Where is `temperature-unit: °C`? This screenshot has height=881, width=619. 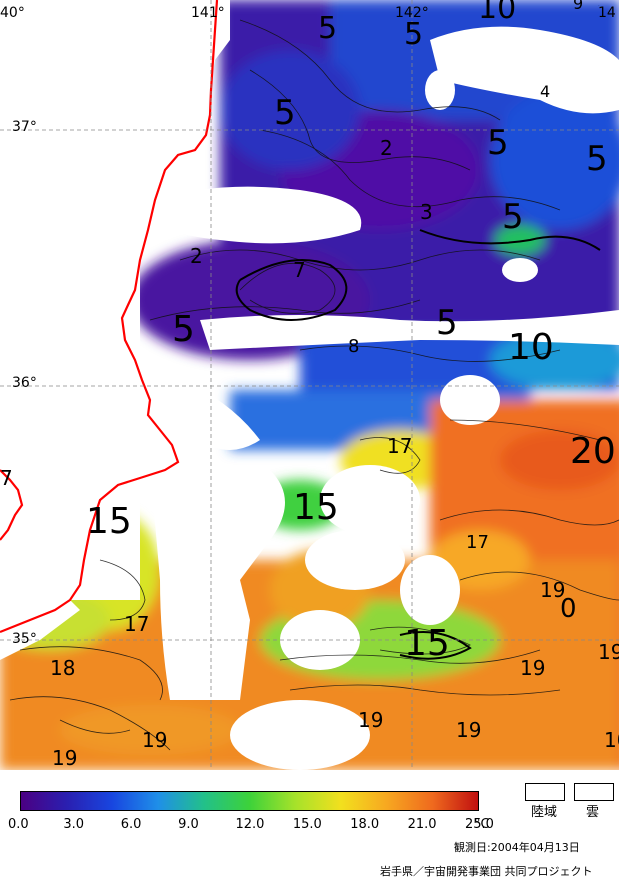 temperature-unit: °C is located at coordinates (482, 824).